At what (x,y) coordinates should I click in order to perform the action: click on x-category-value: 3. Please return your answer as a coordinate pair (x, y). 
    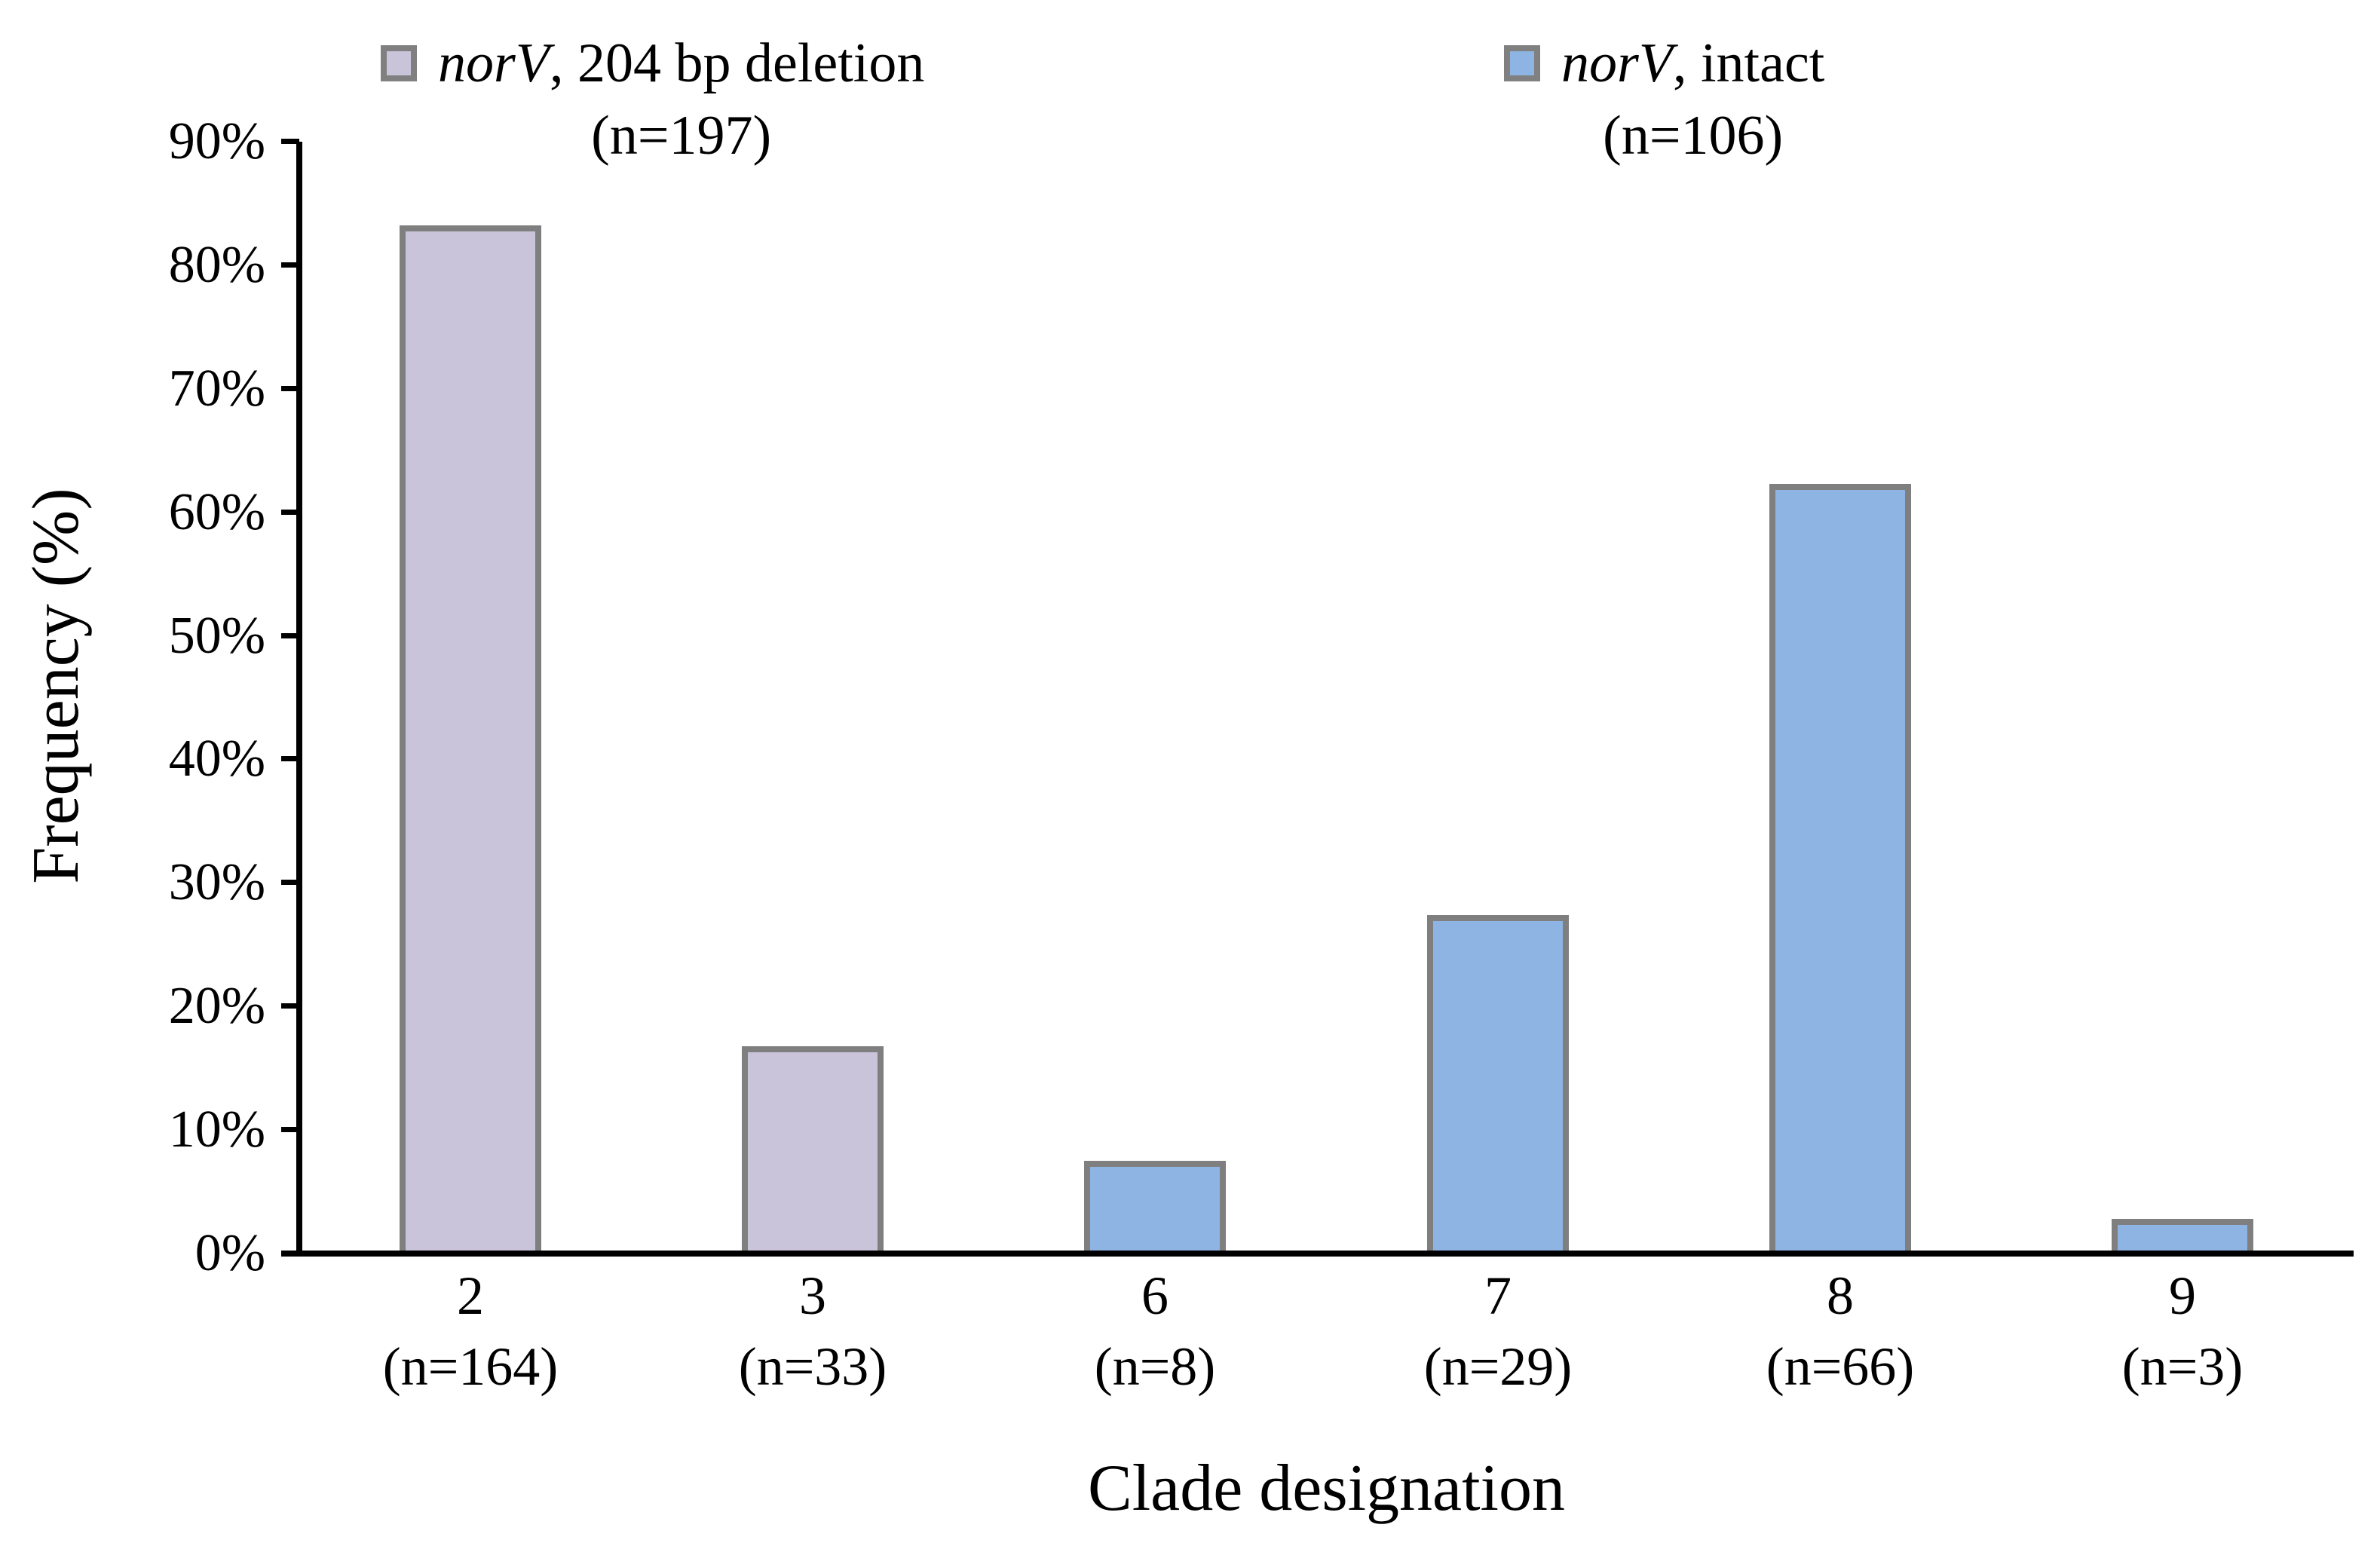
    Looking at the image, I should click on (812, 1296).